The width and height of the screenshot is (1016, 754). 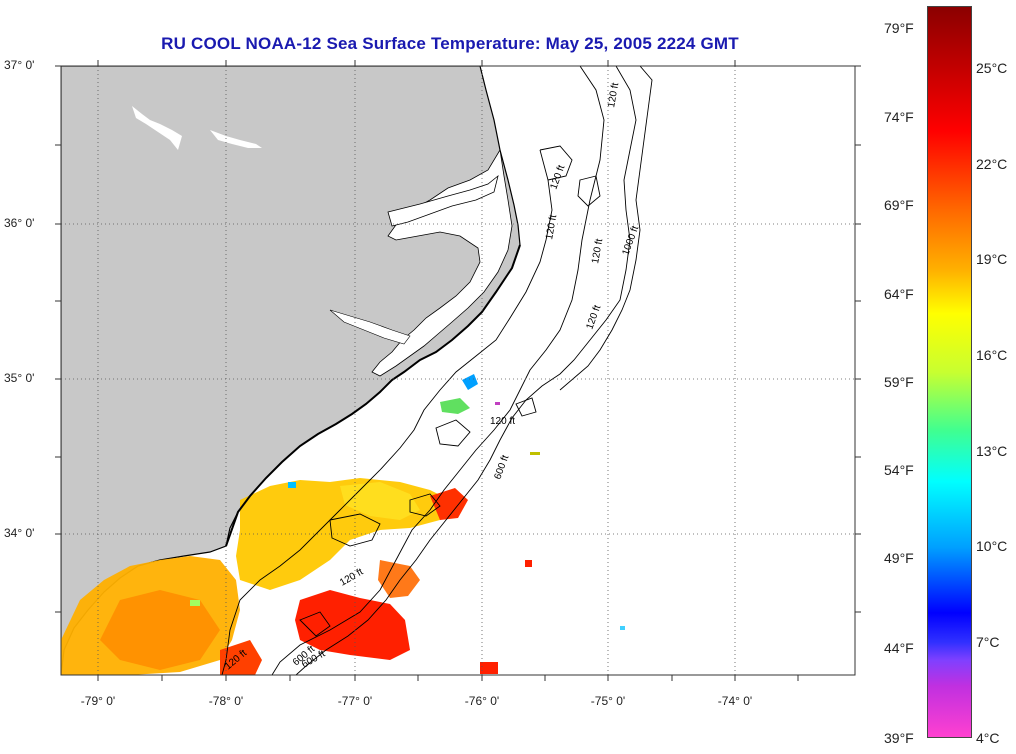 What do you see at coordinates (988, 738) in the screenshot?
I see `colorbar-c-label: 4°C` at bounding box center [988, 738].